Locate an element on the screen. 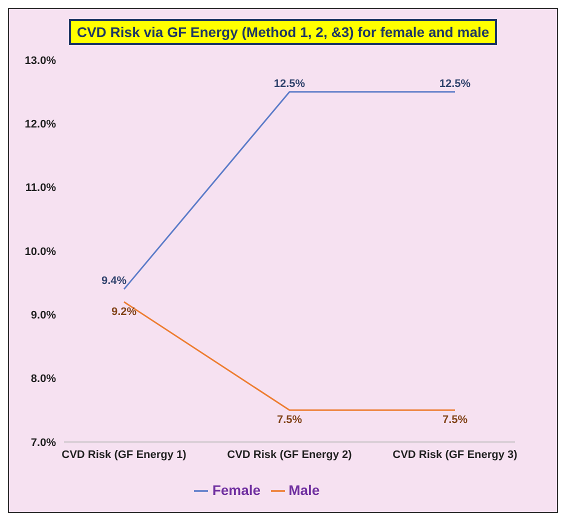  data-label: 9.2% is located at coordinates (124, 312).